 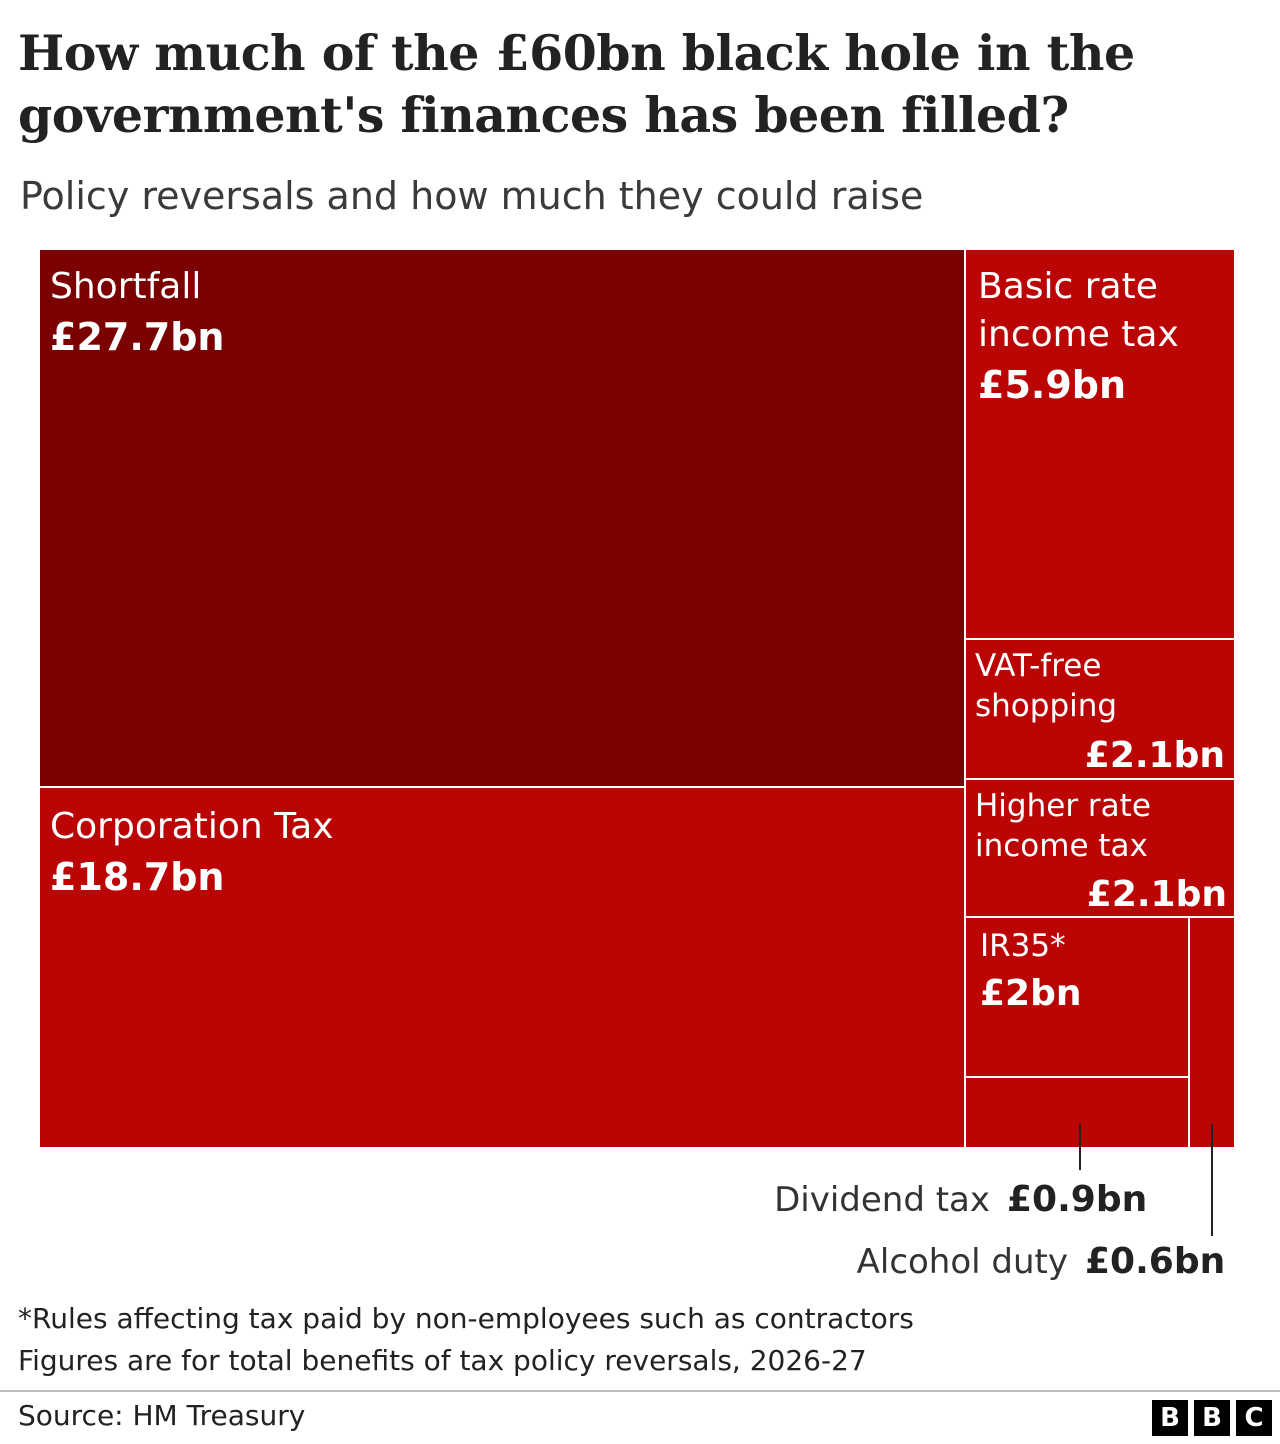 What do you see at coordinates (1155, 755) in the screenshot?
I see `value-vat-free-shopping: £2.1bn` at bounding box center [1155, 755].